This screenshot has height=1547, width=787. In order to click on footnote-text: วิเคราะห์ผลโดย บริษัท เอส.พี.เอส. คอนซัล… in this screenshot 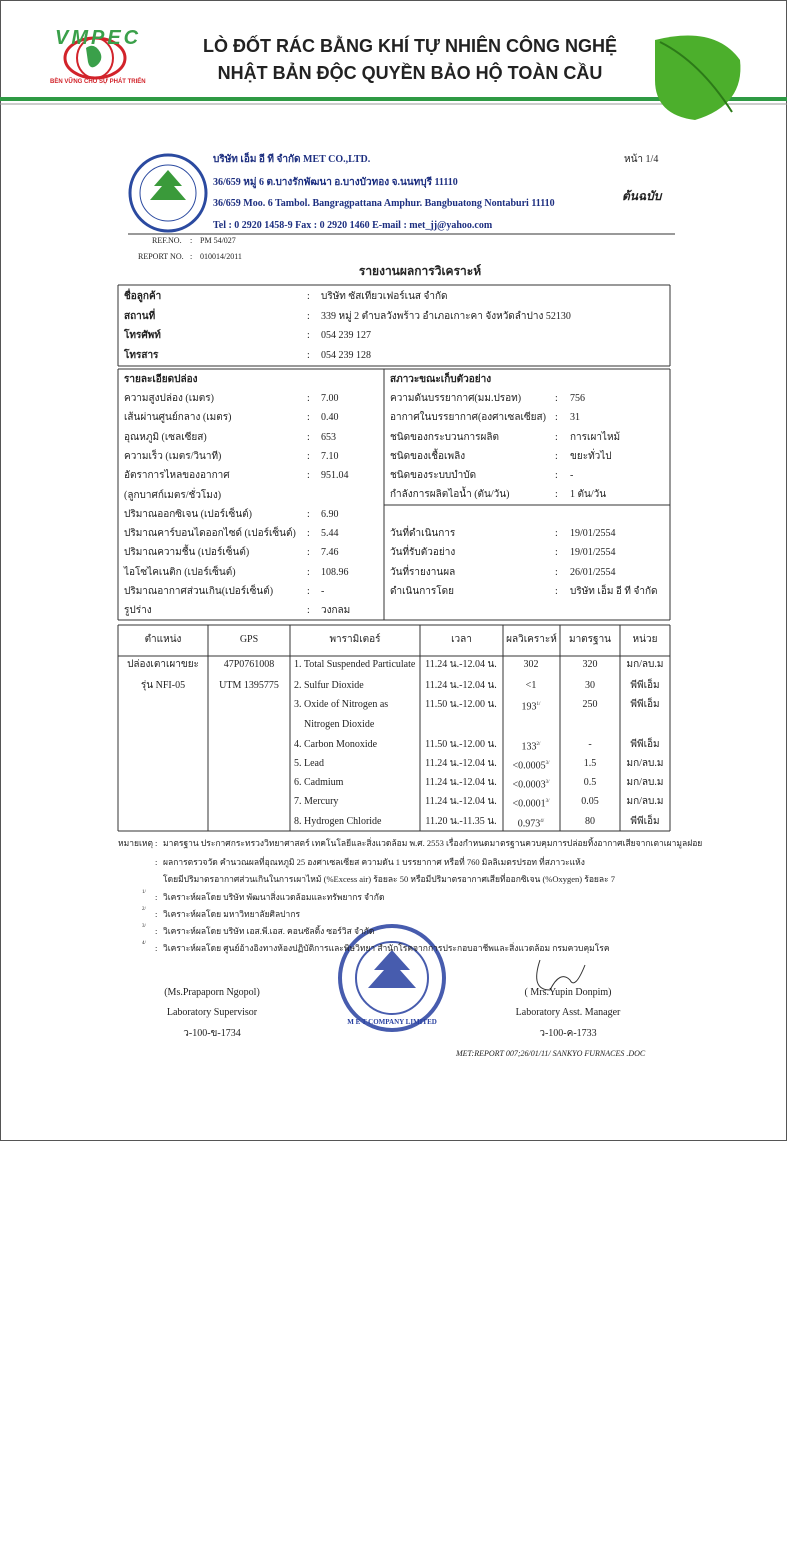, I will do `click(269, 931)`.